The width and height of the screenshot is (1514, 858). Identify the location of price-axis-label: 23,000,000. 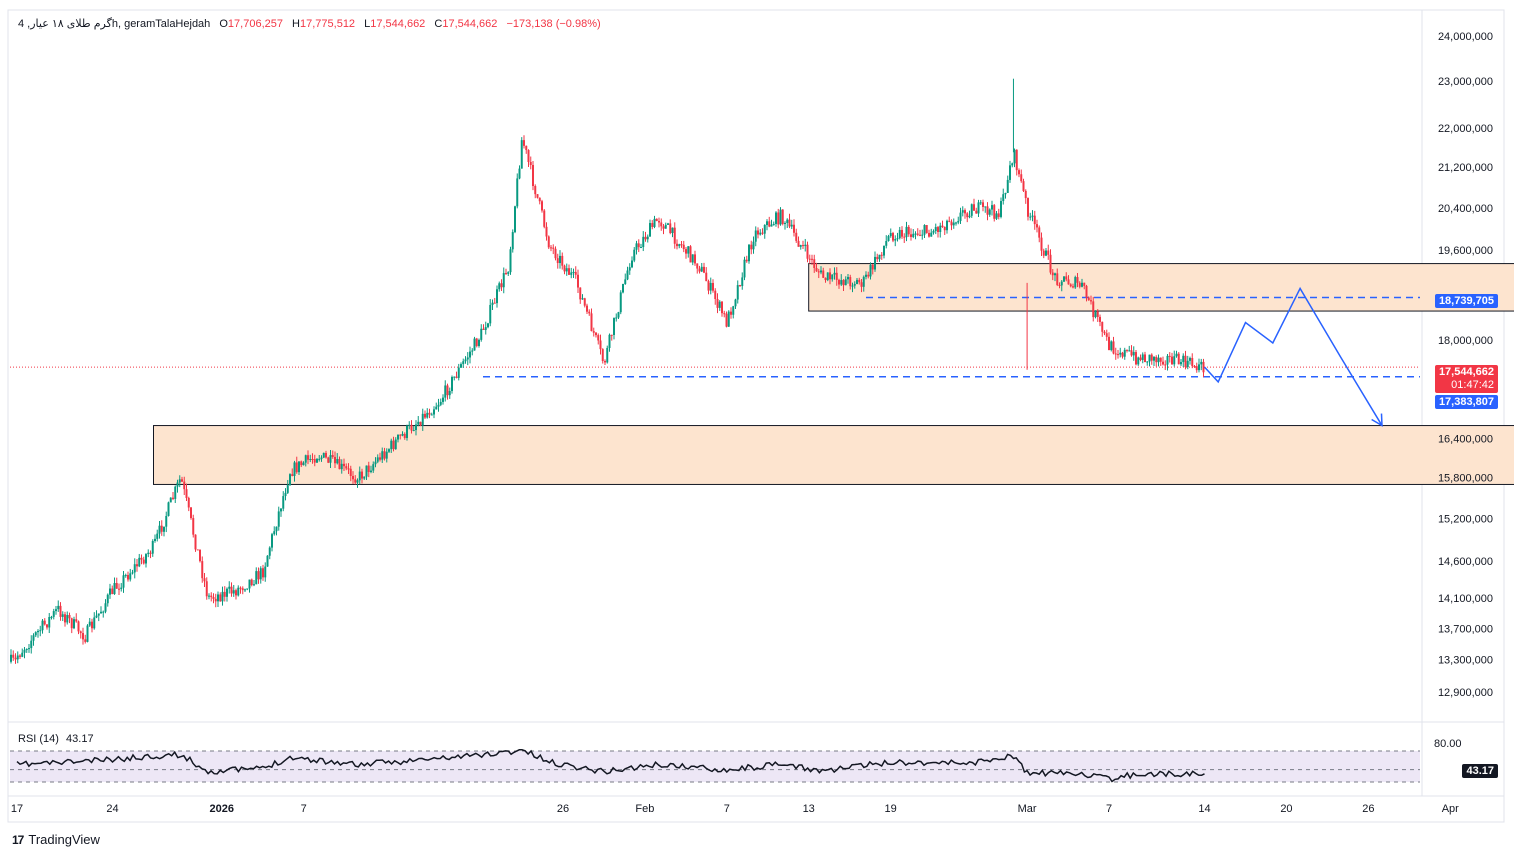
(1465, 82).